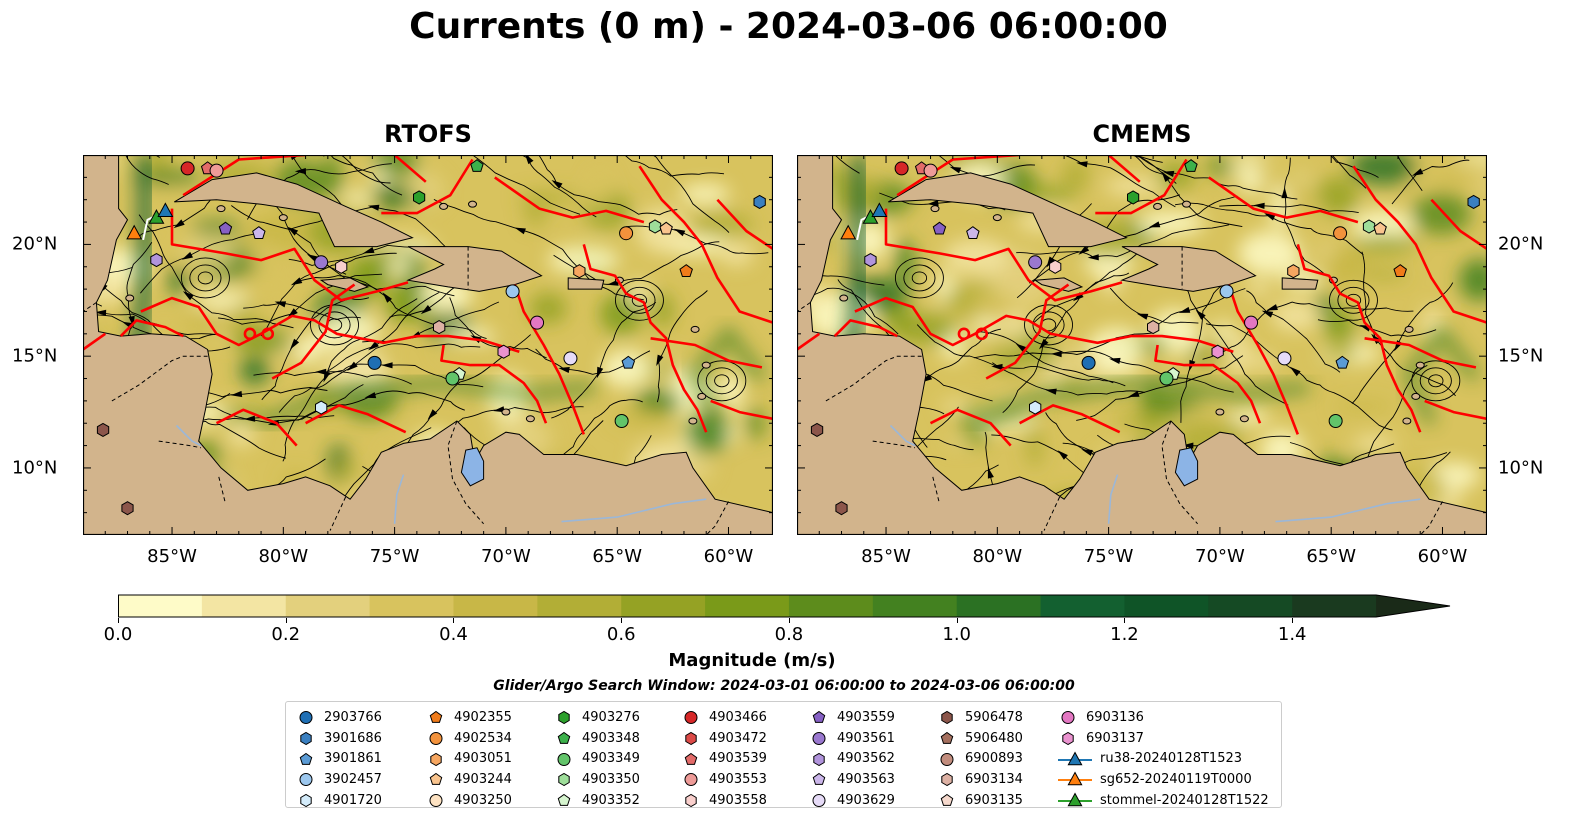 The width and height of the screenshot is (1577, 827). I want to click on lon-tick-label: 75°W, so click(1108, 556).